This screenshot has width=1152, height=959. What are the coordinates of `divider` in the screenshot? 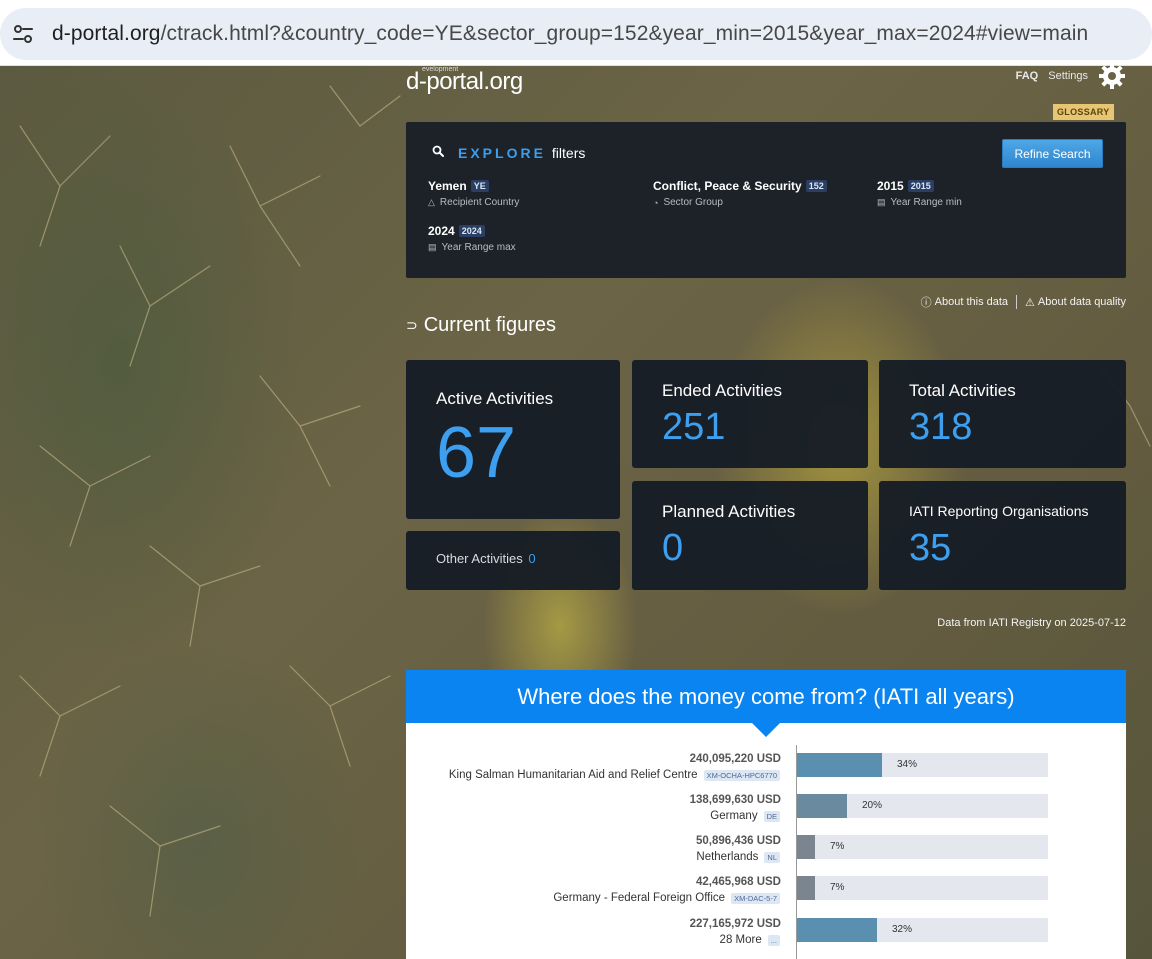 It's located at (1017, 302).